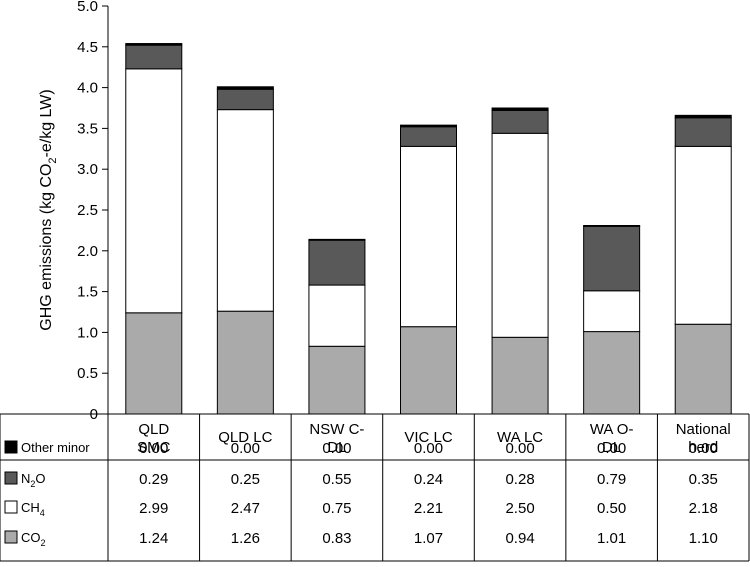 This screenshot has width=750, height=567. I want to click on category-label: VIC LC, so click(428, 437).